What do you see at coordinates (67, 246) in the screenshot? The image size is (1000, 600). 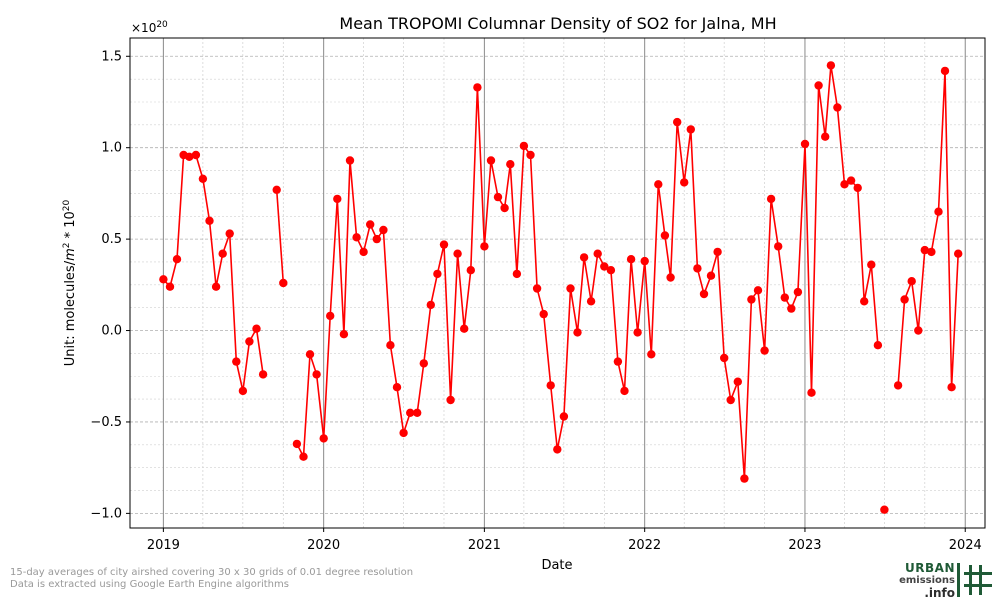 I see `y-label-m-exp: 2` at bounding box center [67, 246].